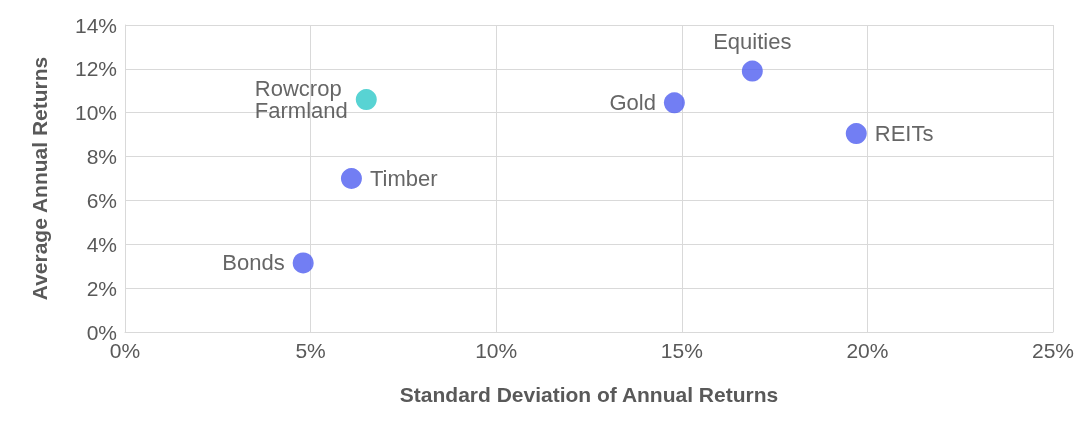 The width and height of the screenshot is (1084, 434). I want to click on series-label: Gold, so click(632, 103).